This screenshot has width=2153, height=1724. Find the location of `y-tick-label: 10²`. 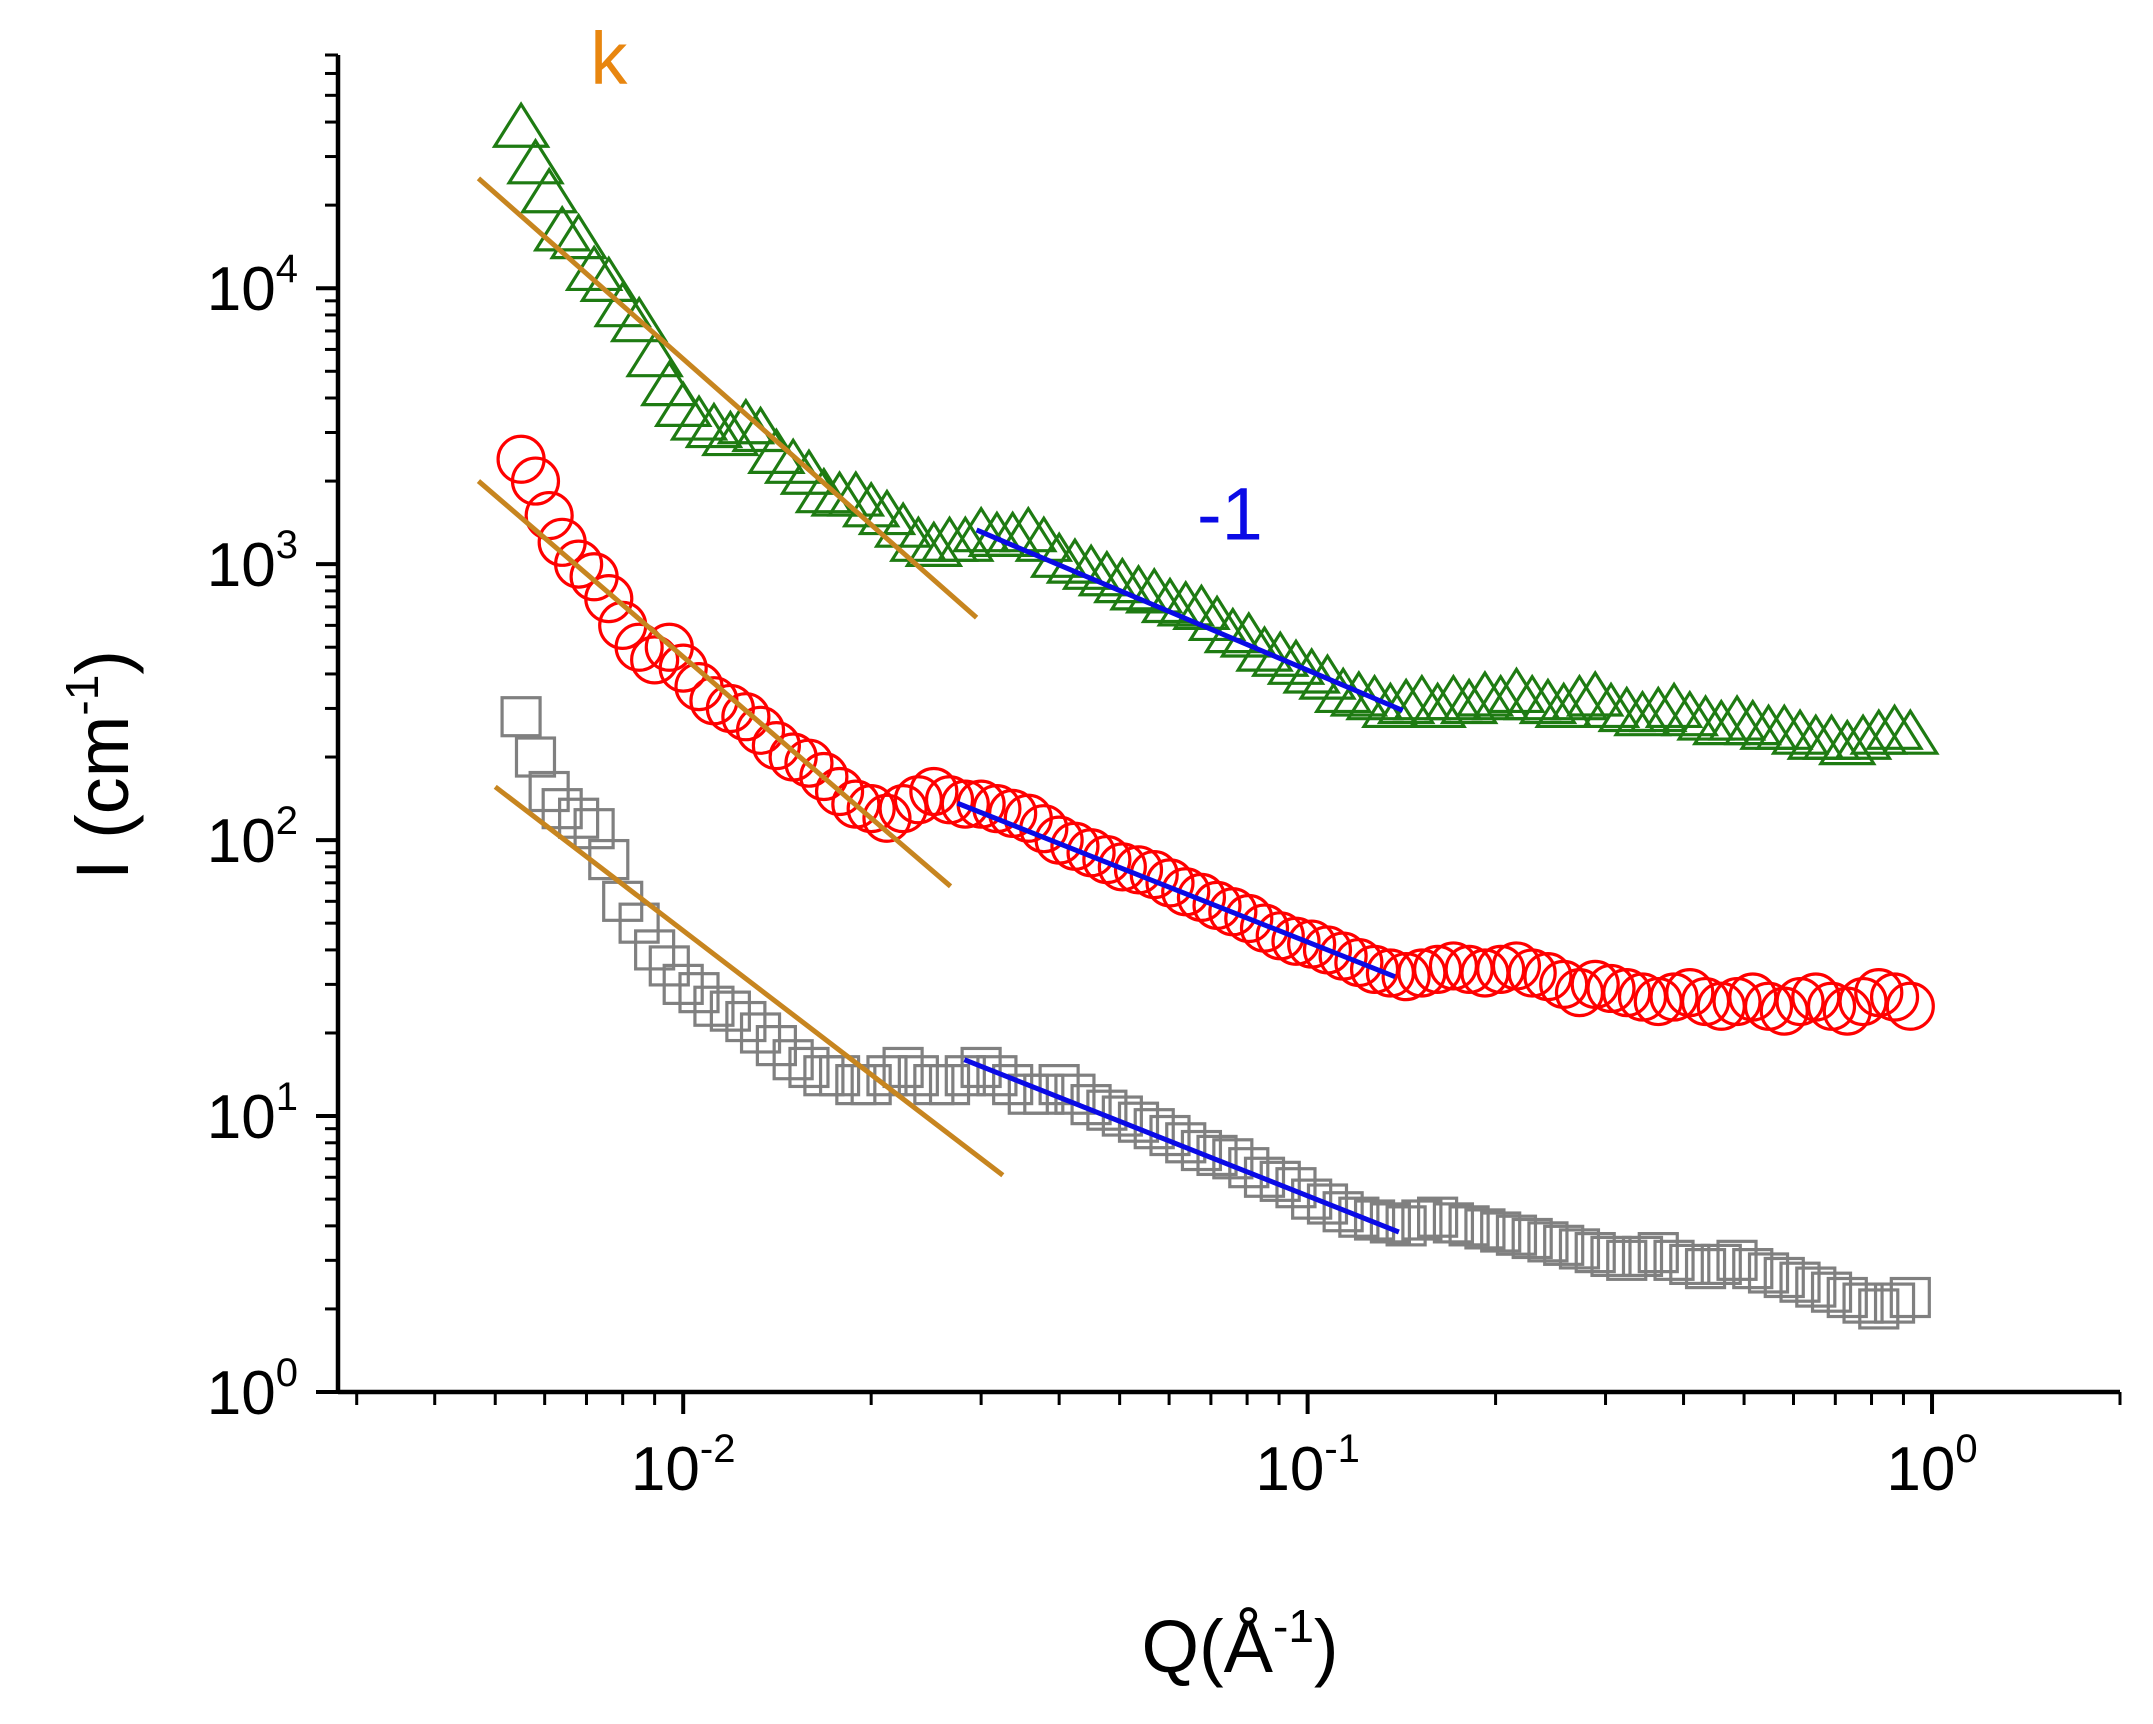

y-tick-label: 10² is located at coordinates (252, 837).